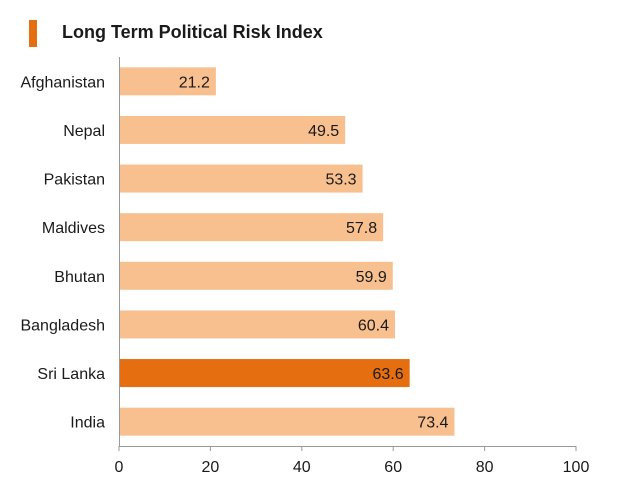  What do you see at coordinates (74, 180) in the screenshot?
I see `category-label: Pakistan` at bounding box center [74, 180].